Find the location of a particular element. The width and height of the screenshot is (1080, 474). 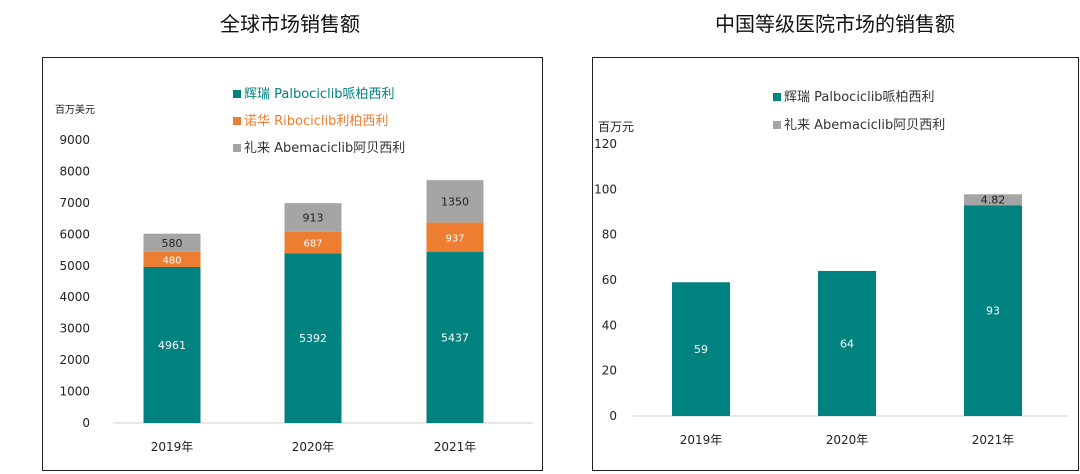

y-tick-label: 3000 is located at coordinates (74, 329).